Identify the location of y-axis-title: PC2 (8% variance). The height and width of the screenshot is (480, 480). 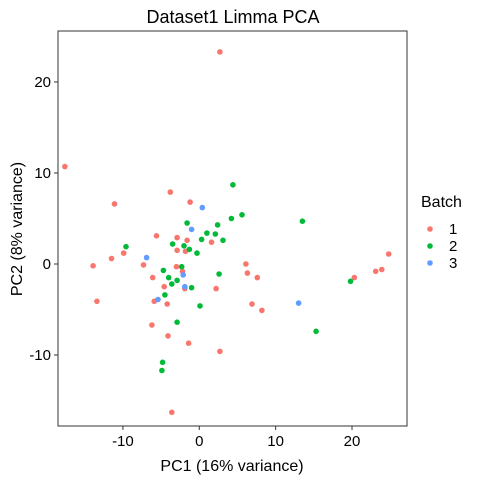
(17, 229).